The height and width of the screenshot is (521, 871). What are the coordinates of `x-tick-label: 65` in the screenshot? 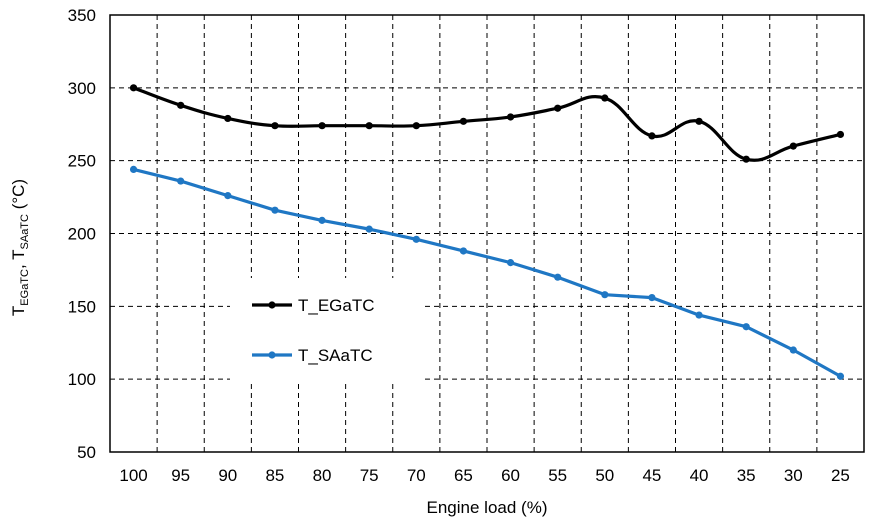 It's located at (463, 475).